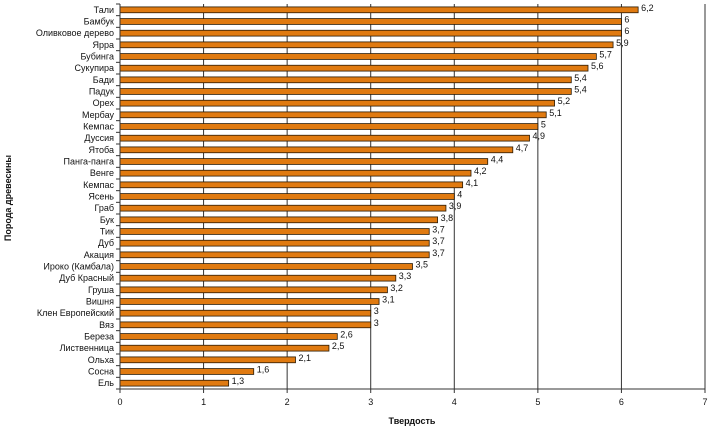  I want to click on category-label: Тали, so click(104, 10).